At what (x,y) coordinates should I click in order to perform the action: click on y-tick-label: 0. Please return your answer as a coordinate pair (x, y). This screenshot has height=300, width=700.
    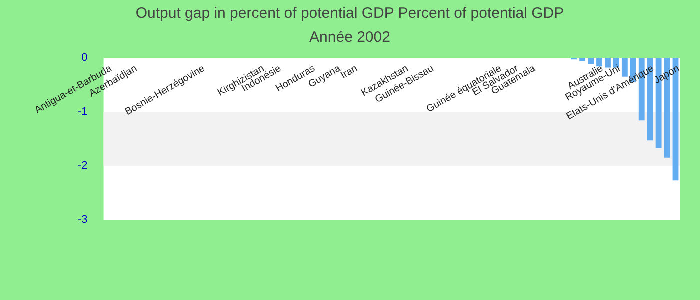
    Looking at the image, I should click on (85, 58).